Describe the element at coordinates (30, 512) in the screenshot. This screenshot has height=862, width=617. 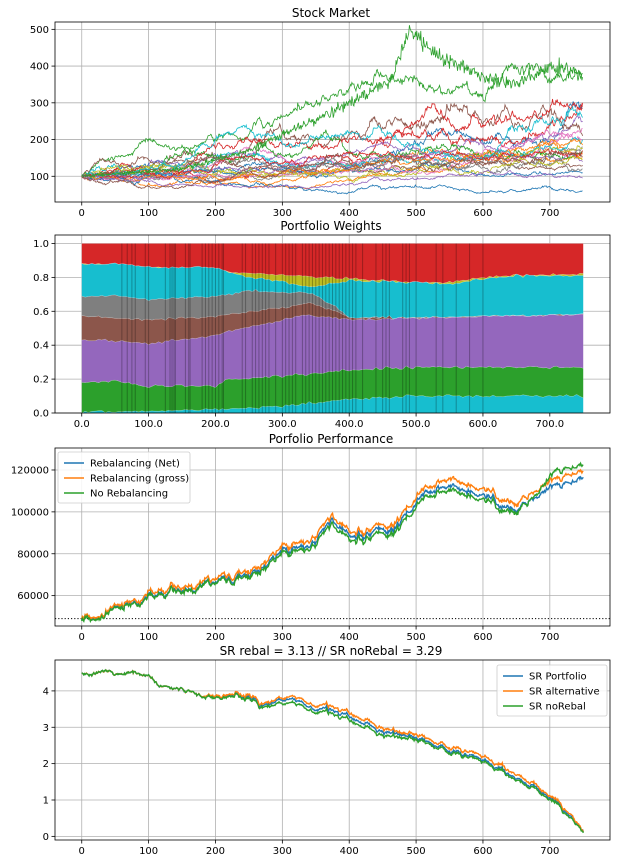
I see `y-tick-label: 100000` at that location.